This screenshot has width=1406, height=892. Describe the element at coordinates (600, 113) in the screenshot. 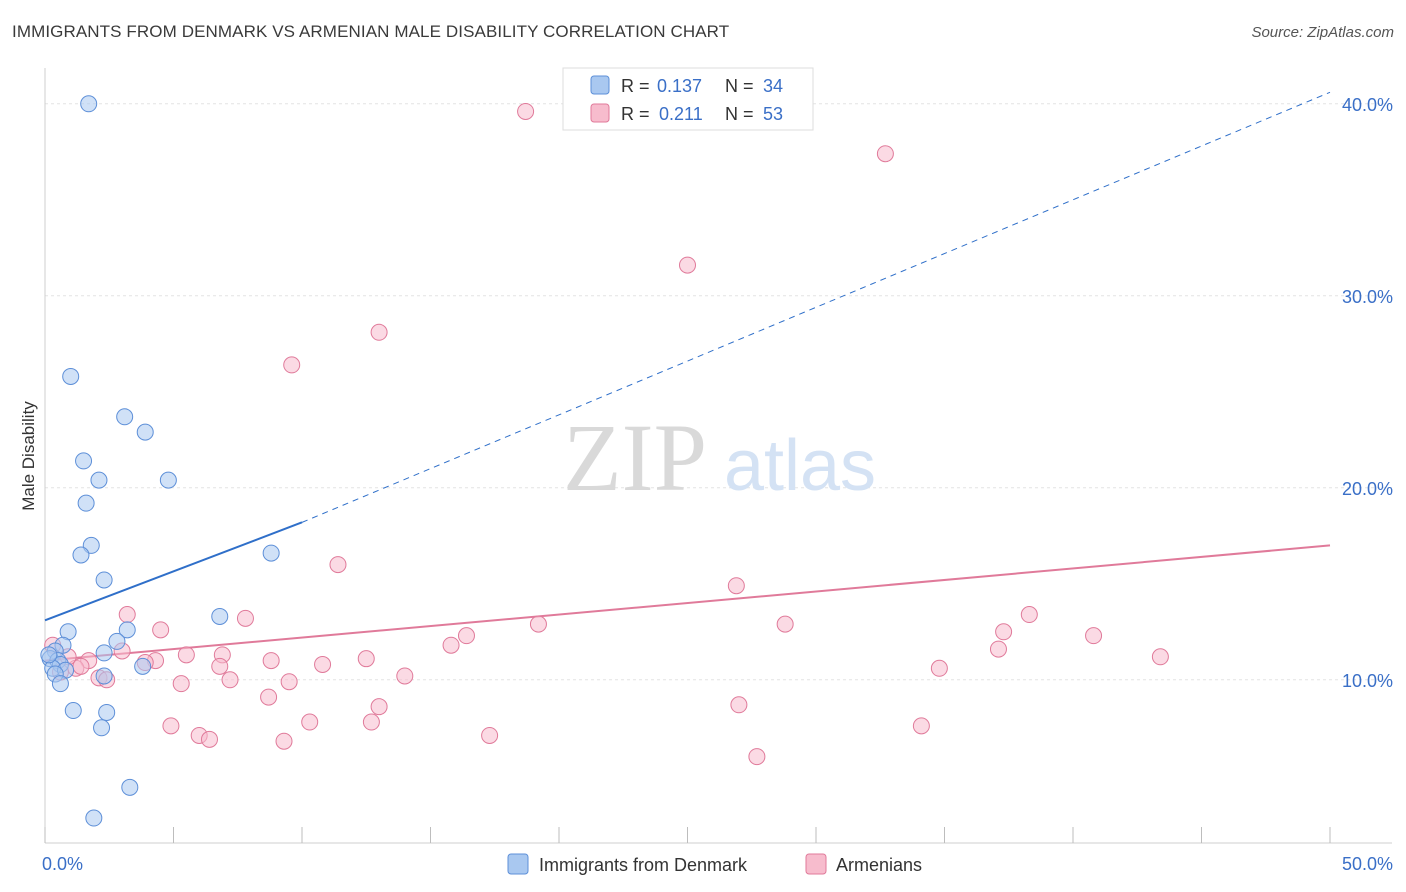

I see `legend-swatch-armenians` at that location.